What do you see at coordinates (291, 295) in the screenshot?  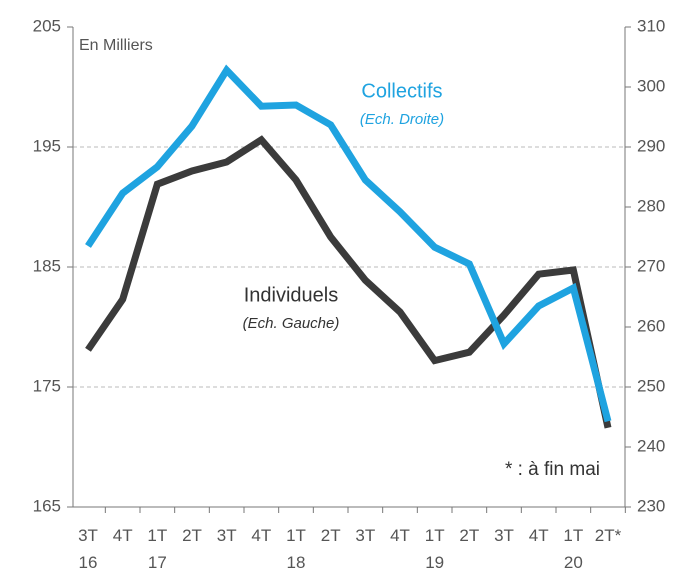 I see `series-label: Individuels` at bounding box center [291, 295].